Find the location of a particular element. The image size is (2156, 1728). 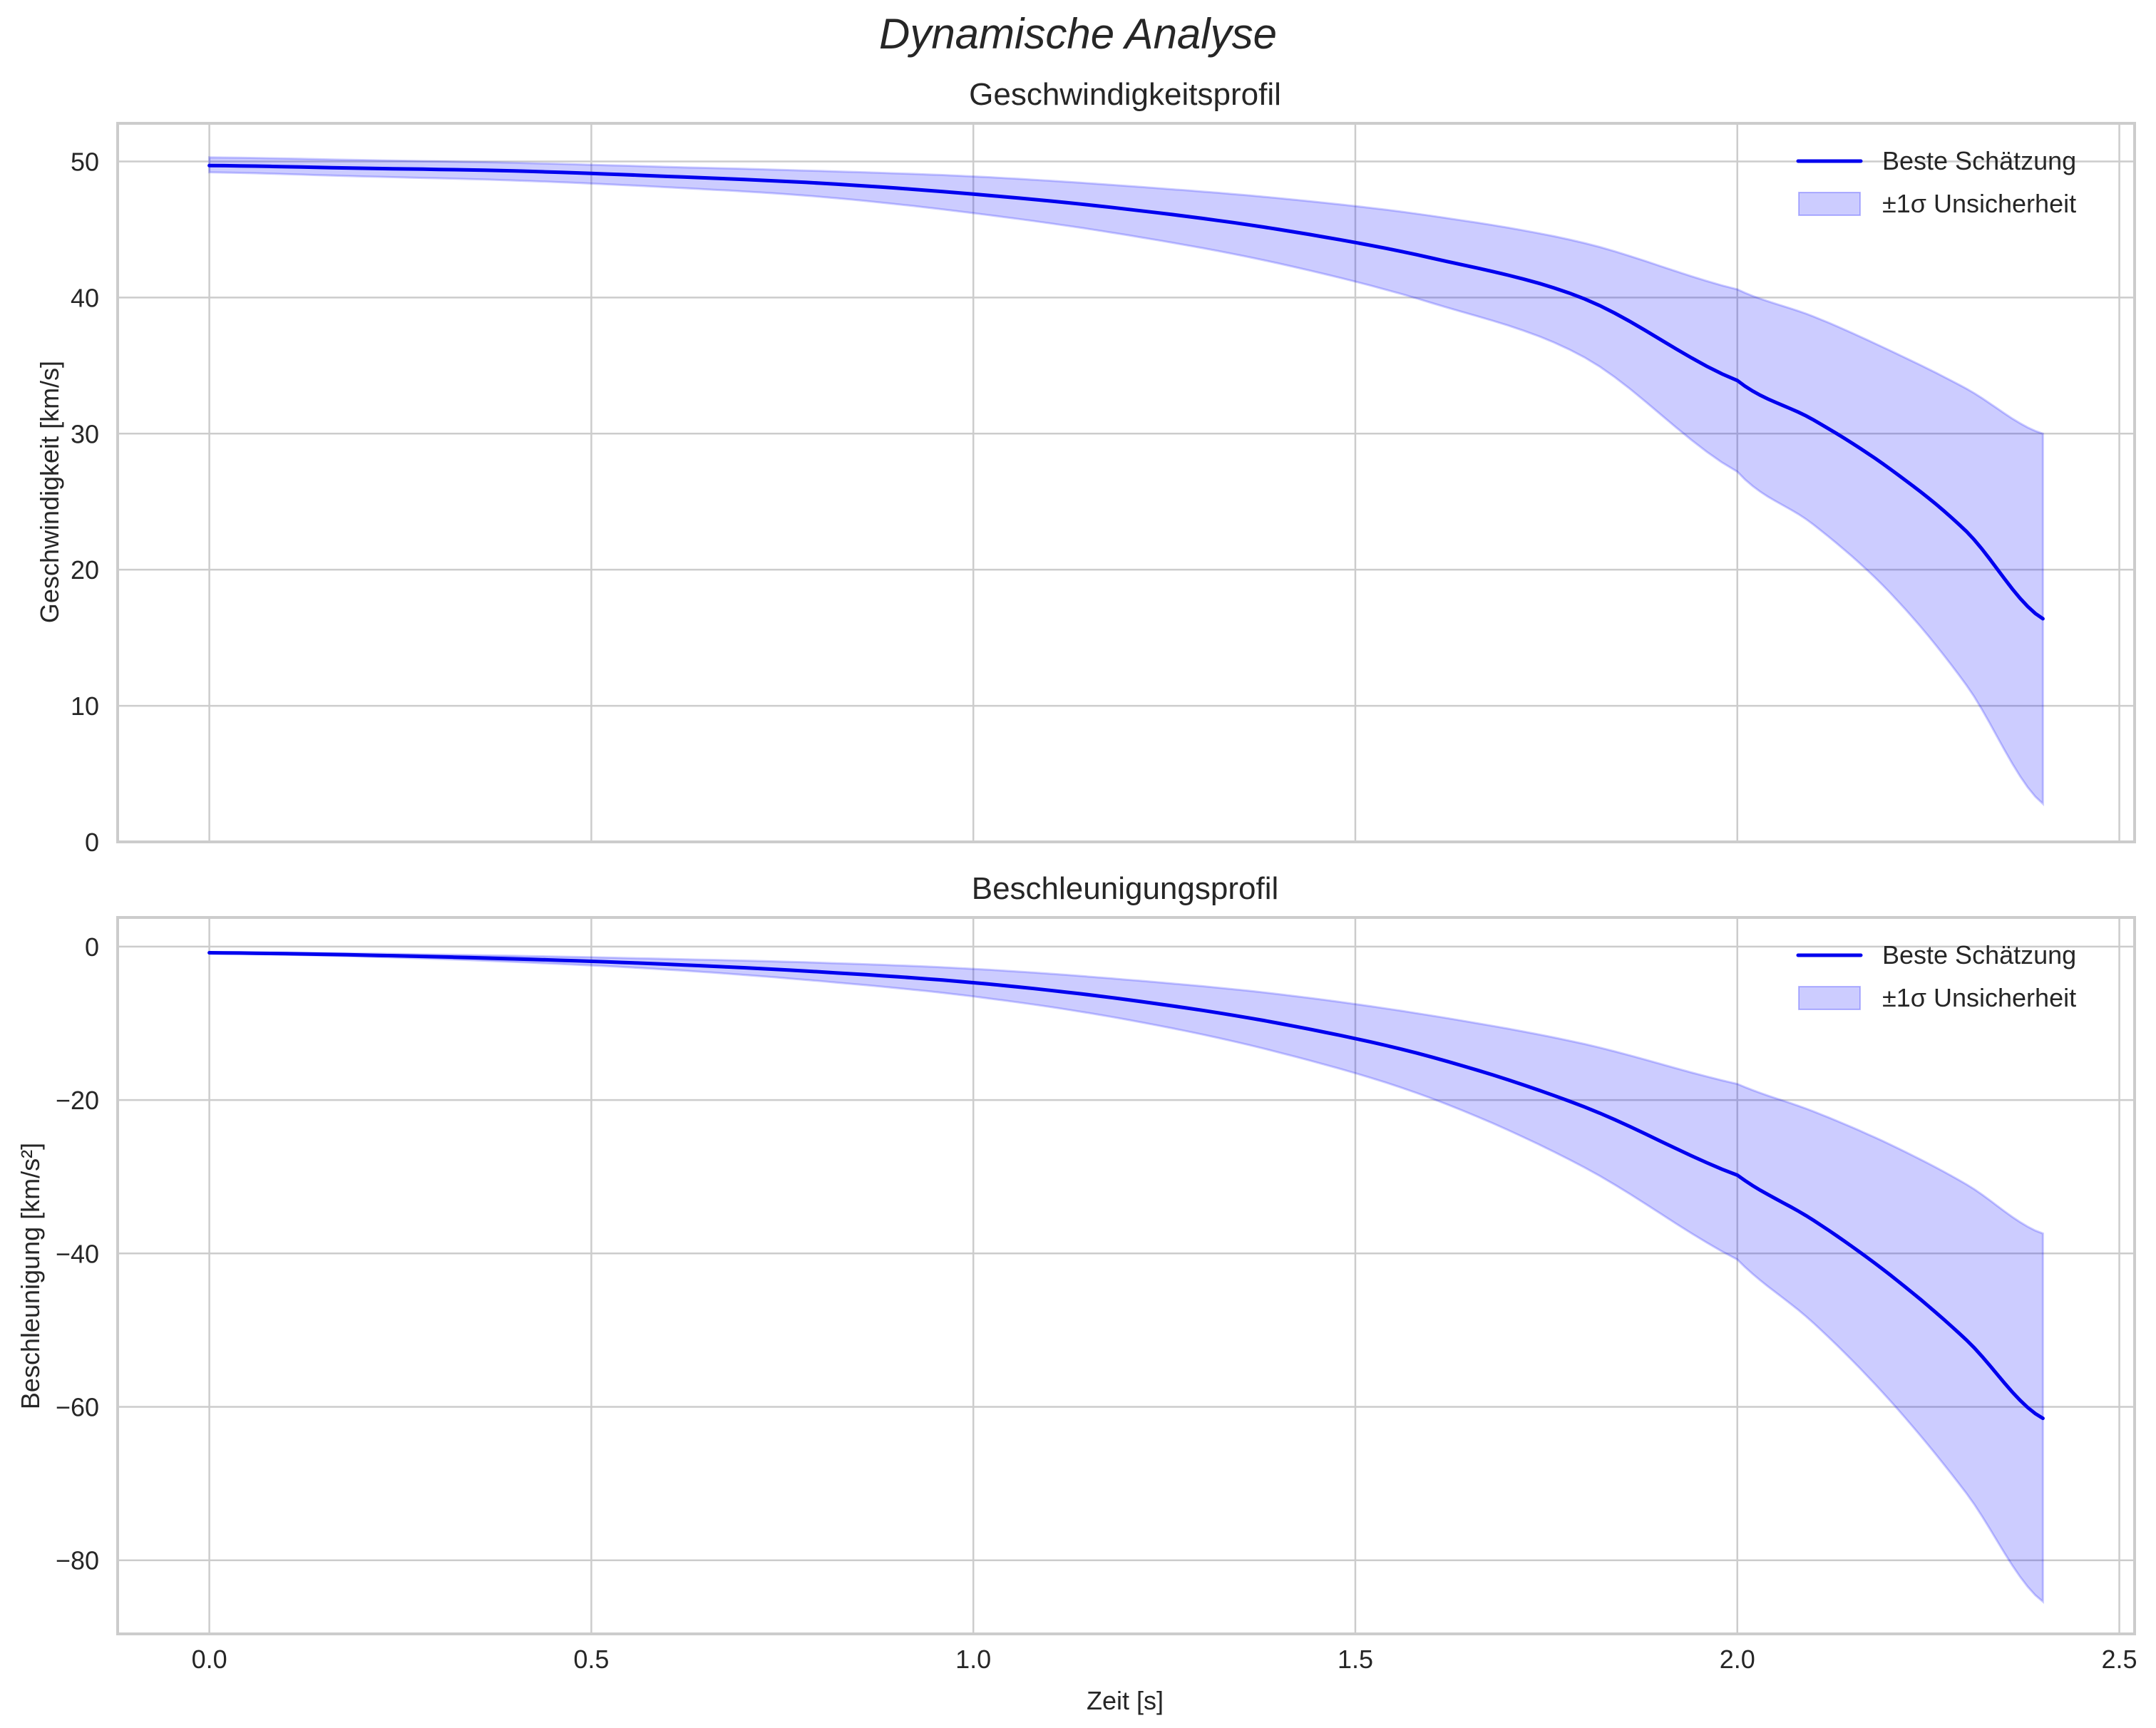

velocity-legend: Beste Schätzung ±1σ Unsicherheit is located at coordinates (1936, 182).